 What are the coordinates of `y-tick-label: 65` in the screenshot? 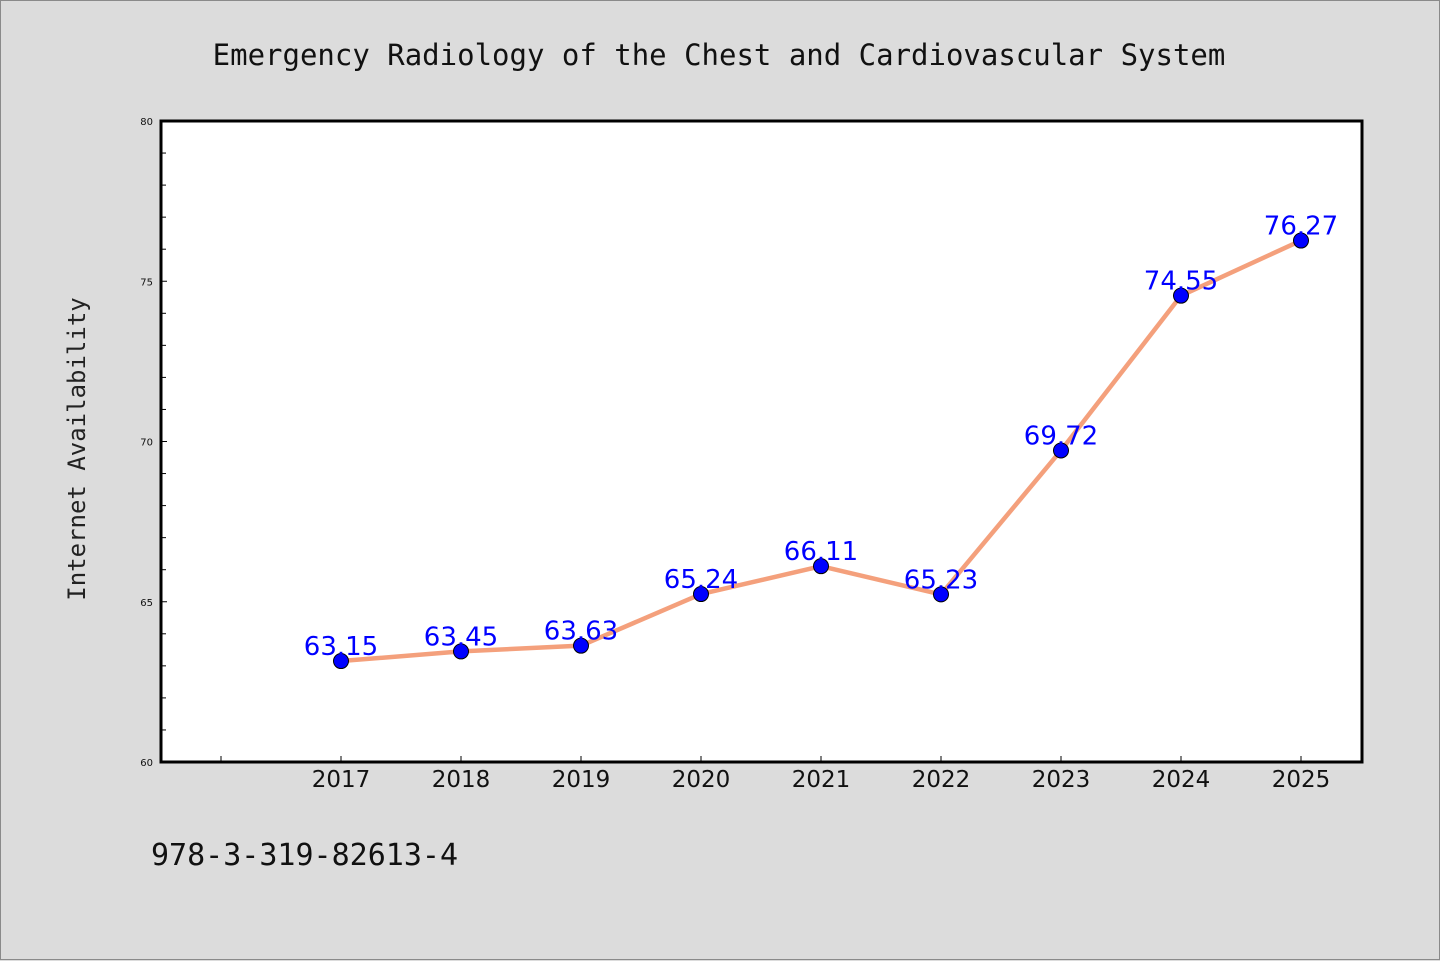 It's located at (146, 603).